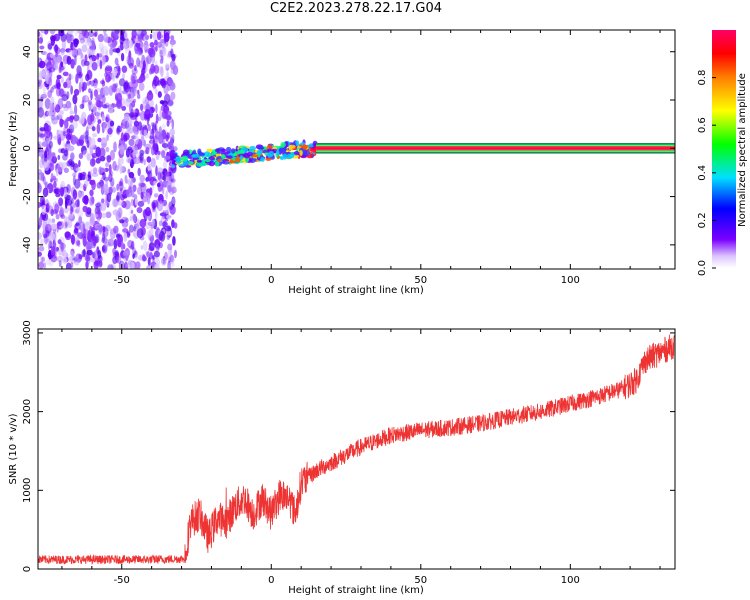  Describe the element at coordinates (13, 149) in the screenshot. I see `spectrogram-y-axis-label: Frequency (Hz)` at that location.